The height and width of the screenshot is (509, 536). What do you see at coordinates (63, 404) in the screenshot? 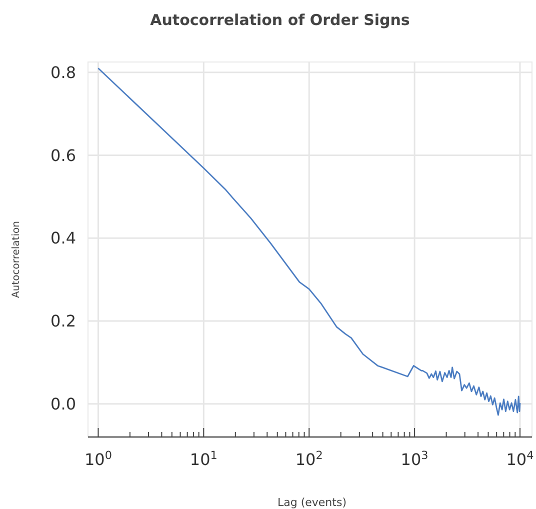
I see `y-tick-label: 0.0` at bounding box center [63, 404].